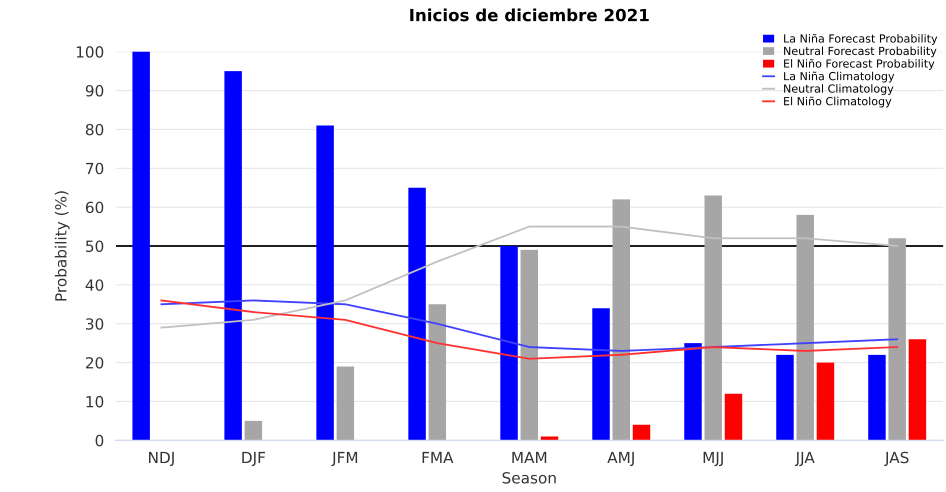 Image resolution: width=946 pixels, height=492 pixels. Describe the element at coordinates (254, 459) in the screenshot. I see `x-tick-label: DJF` at that location.